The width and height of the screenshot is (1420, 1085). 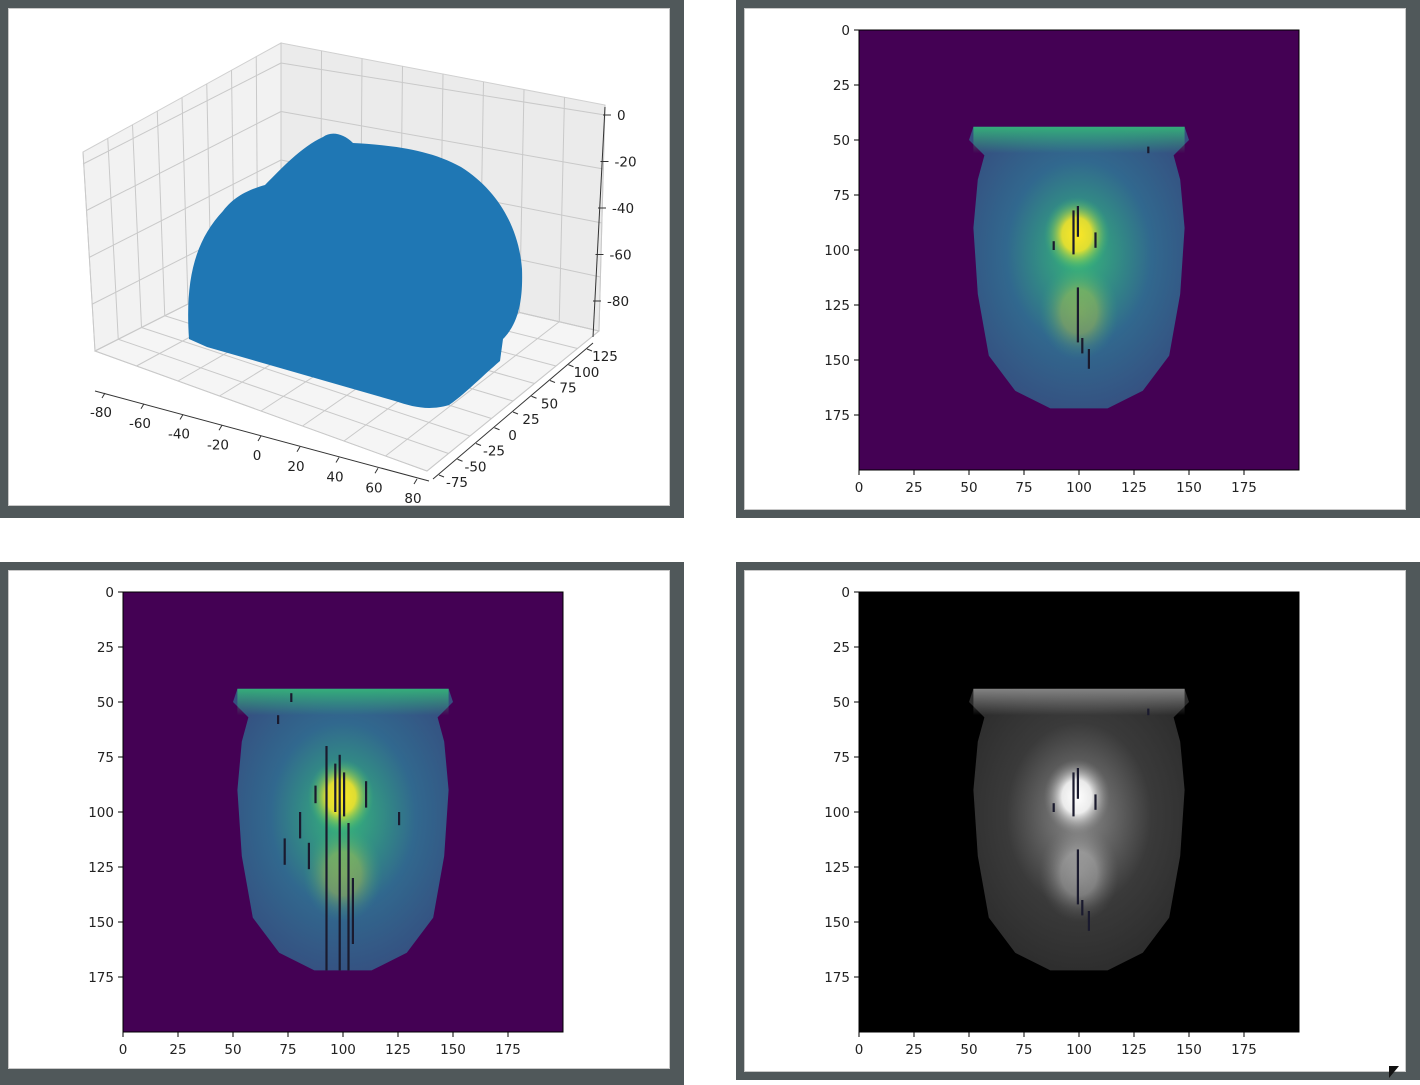 I want to click on heatmap-viridis-x-tick-label: 0, so click(x=859, y=488).